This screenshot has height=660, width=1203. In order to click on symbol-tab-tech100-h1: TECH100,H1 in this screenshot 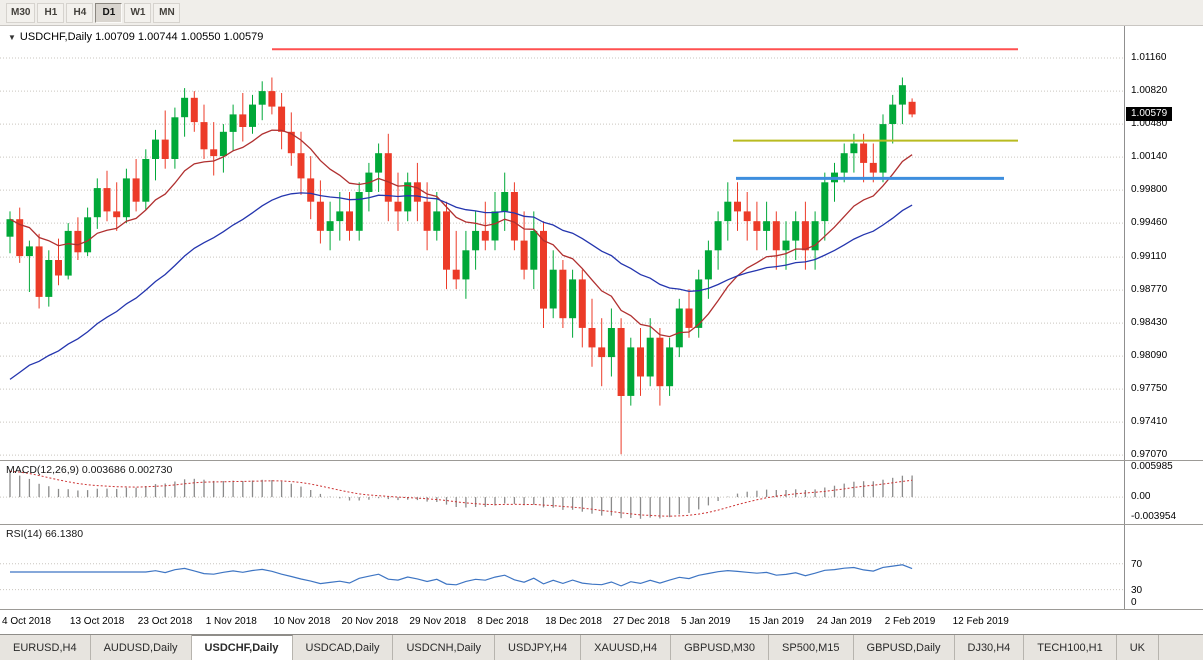, I will do `click(1070, 647)`.